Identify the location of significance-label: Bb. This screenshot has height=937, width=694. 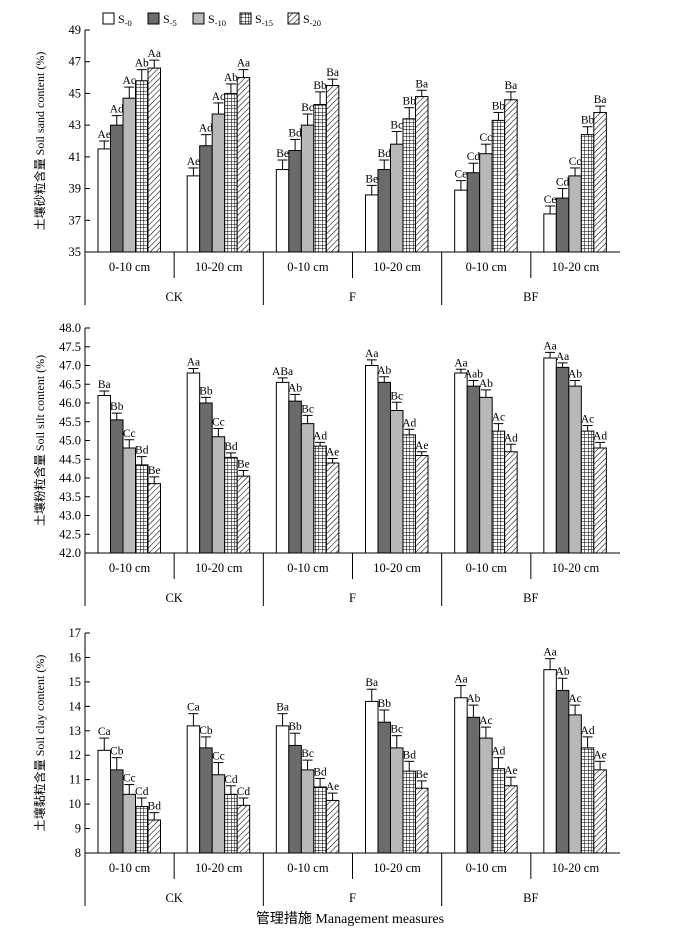
(295, 727).